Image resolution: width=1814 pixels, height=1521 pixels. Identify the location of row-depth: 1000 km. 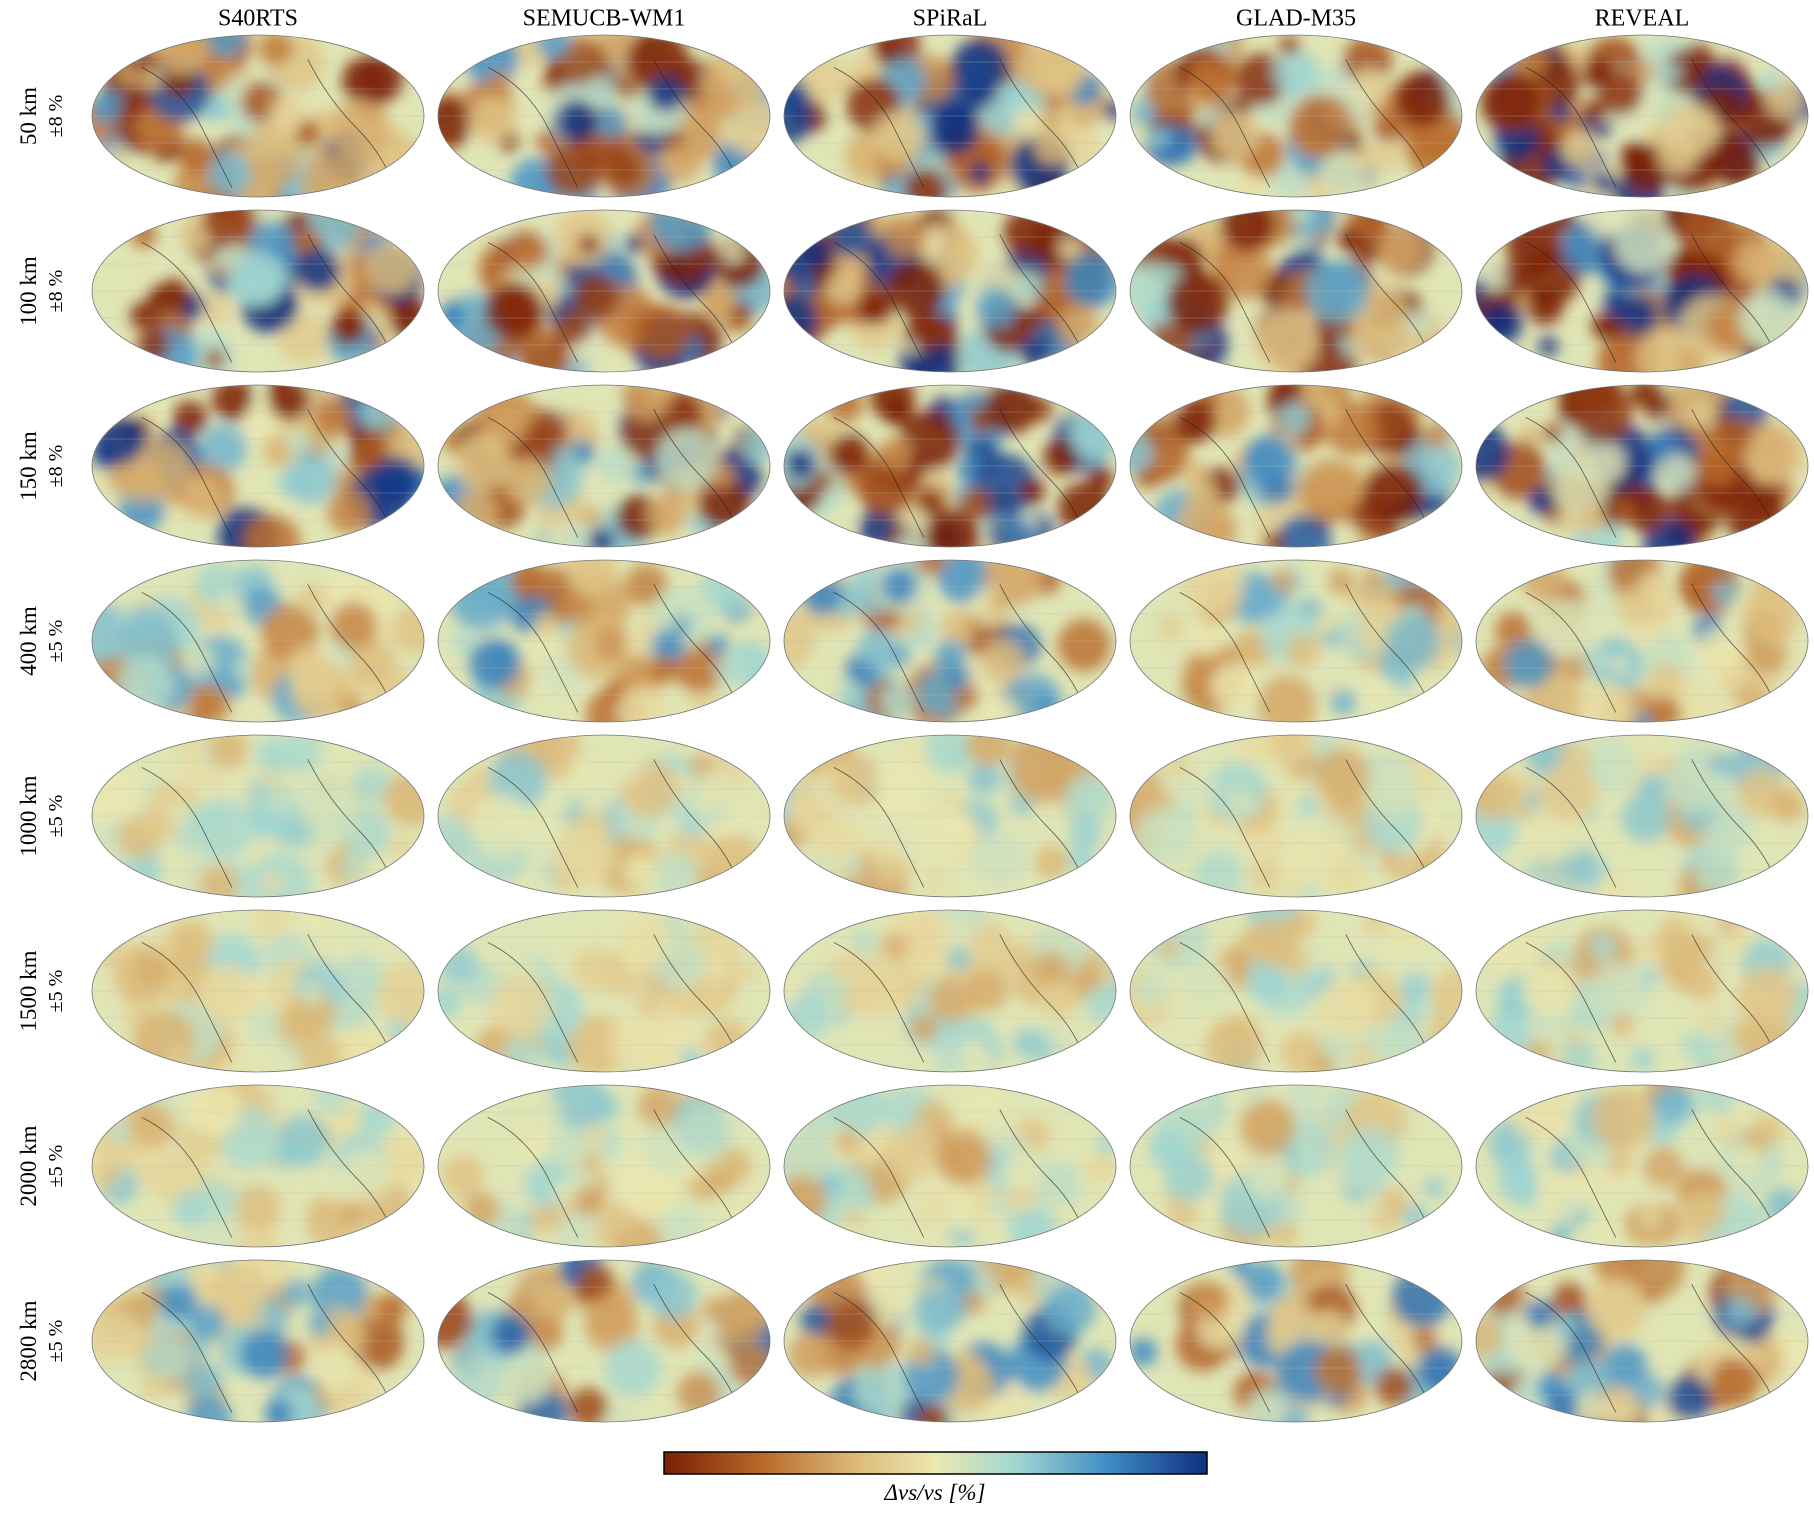
(28, 815).